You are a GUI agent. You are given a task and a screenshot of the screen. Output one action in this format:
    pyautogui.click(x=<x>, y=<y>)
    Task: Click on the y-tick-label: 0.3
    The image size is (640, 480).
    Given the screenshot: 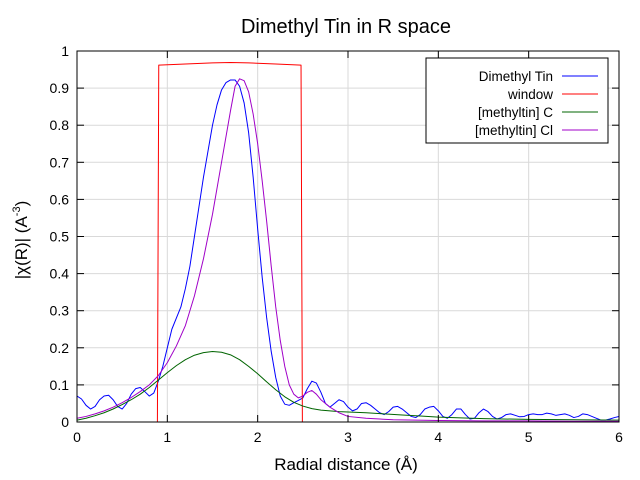 What is the action you would take?
    pyautogui.click(x=60, y=311)
    